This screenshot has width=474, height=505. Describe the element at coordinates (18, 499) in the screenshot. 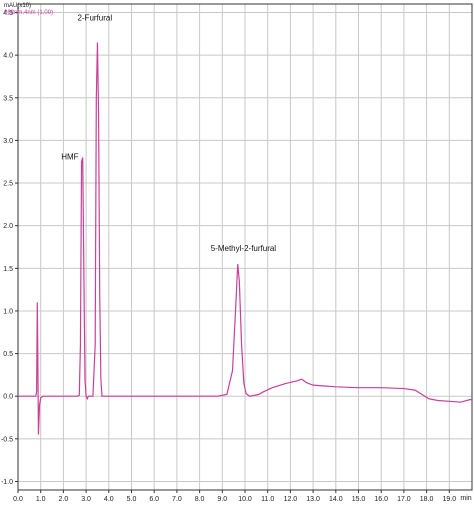

I see `x-tick-label: 0.0` at that location.